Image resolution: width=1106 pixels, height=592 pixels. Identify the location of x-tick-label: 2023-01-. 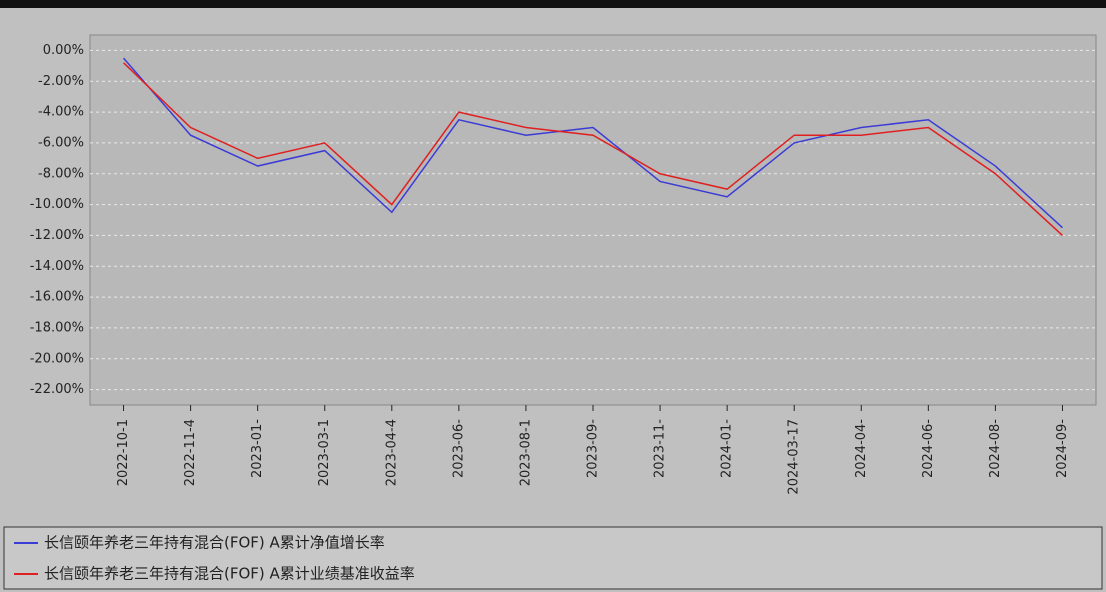
(257, 448).